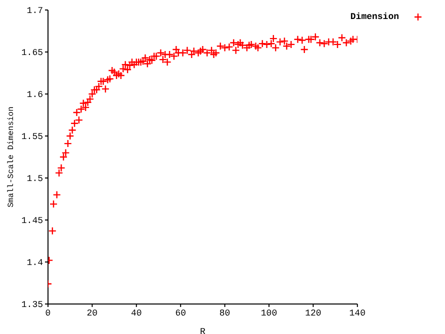 Image resolution: width=445 pixels, height=334 pixels. What do you see at coordinates (32, 305) in the screenshot?
I see `y-tick-label: 1.35` at bounding box center [32, 305].